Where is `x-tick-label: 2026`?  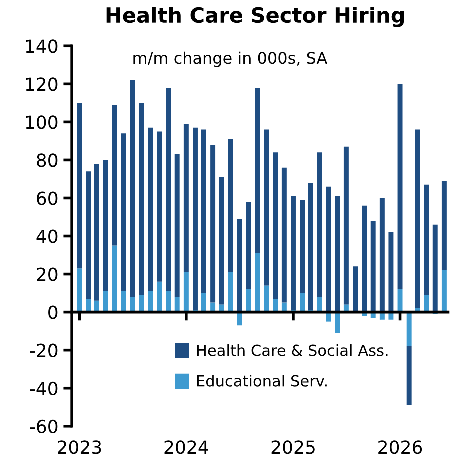 x-tick-label: 2026 is located at coordinates (400, 447).